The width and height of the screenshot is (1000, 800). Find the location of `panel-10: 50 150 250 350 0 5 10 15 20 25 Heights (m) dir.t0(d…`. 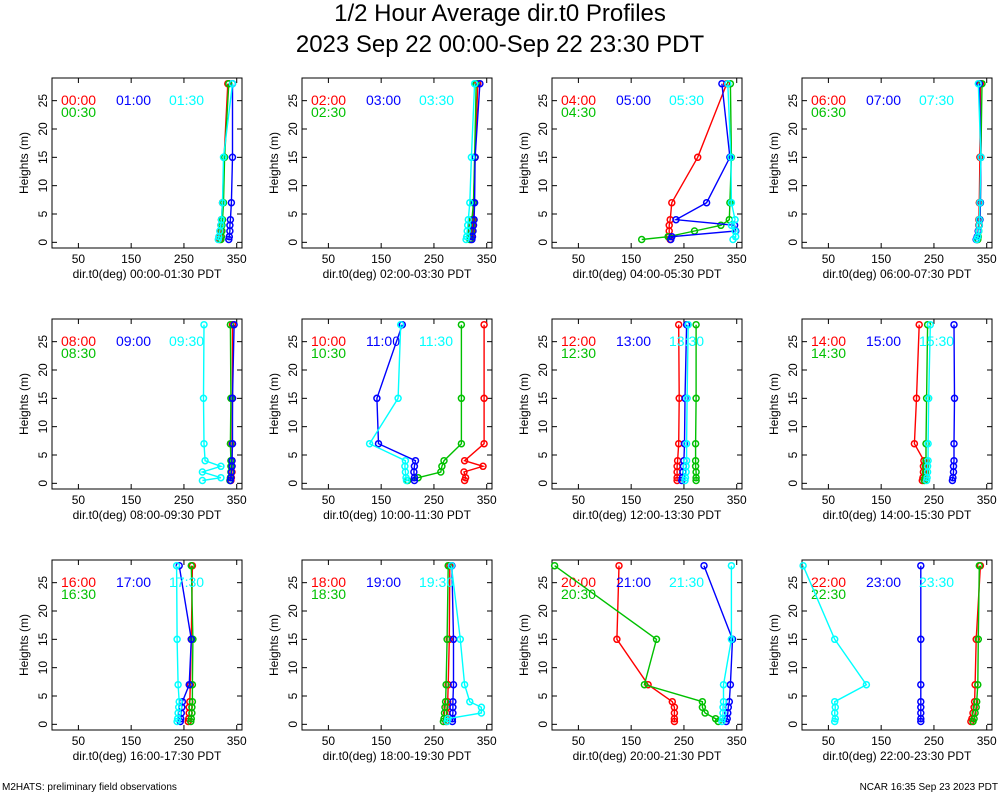

panel-10: 50 150 250 350 0 5 10 15 20 25 Heights (m) dir.t0(d… is located at coordinates (382, 661).